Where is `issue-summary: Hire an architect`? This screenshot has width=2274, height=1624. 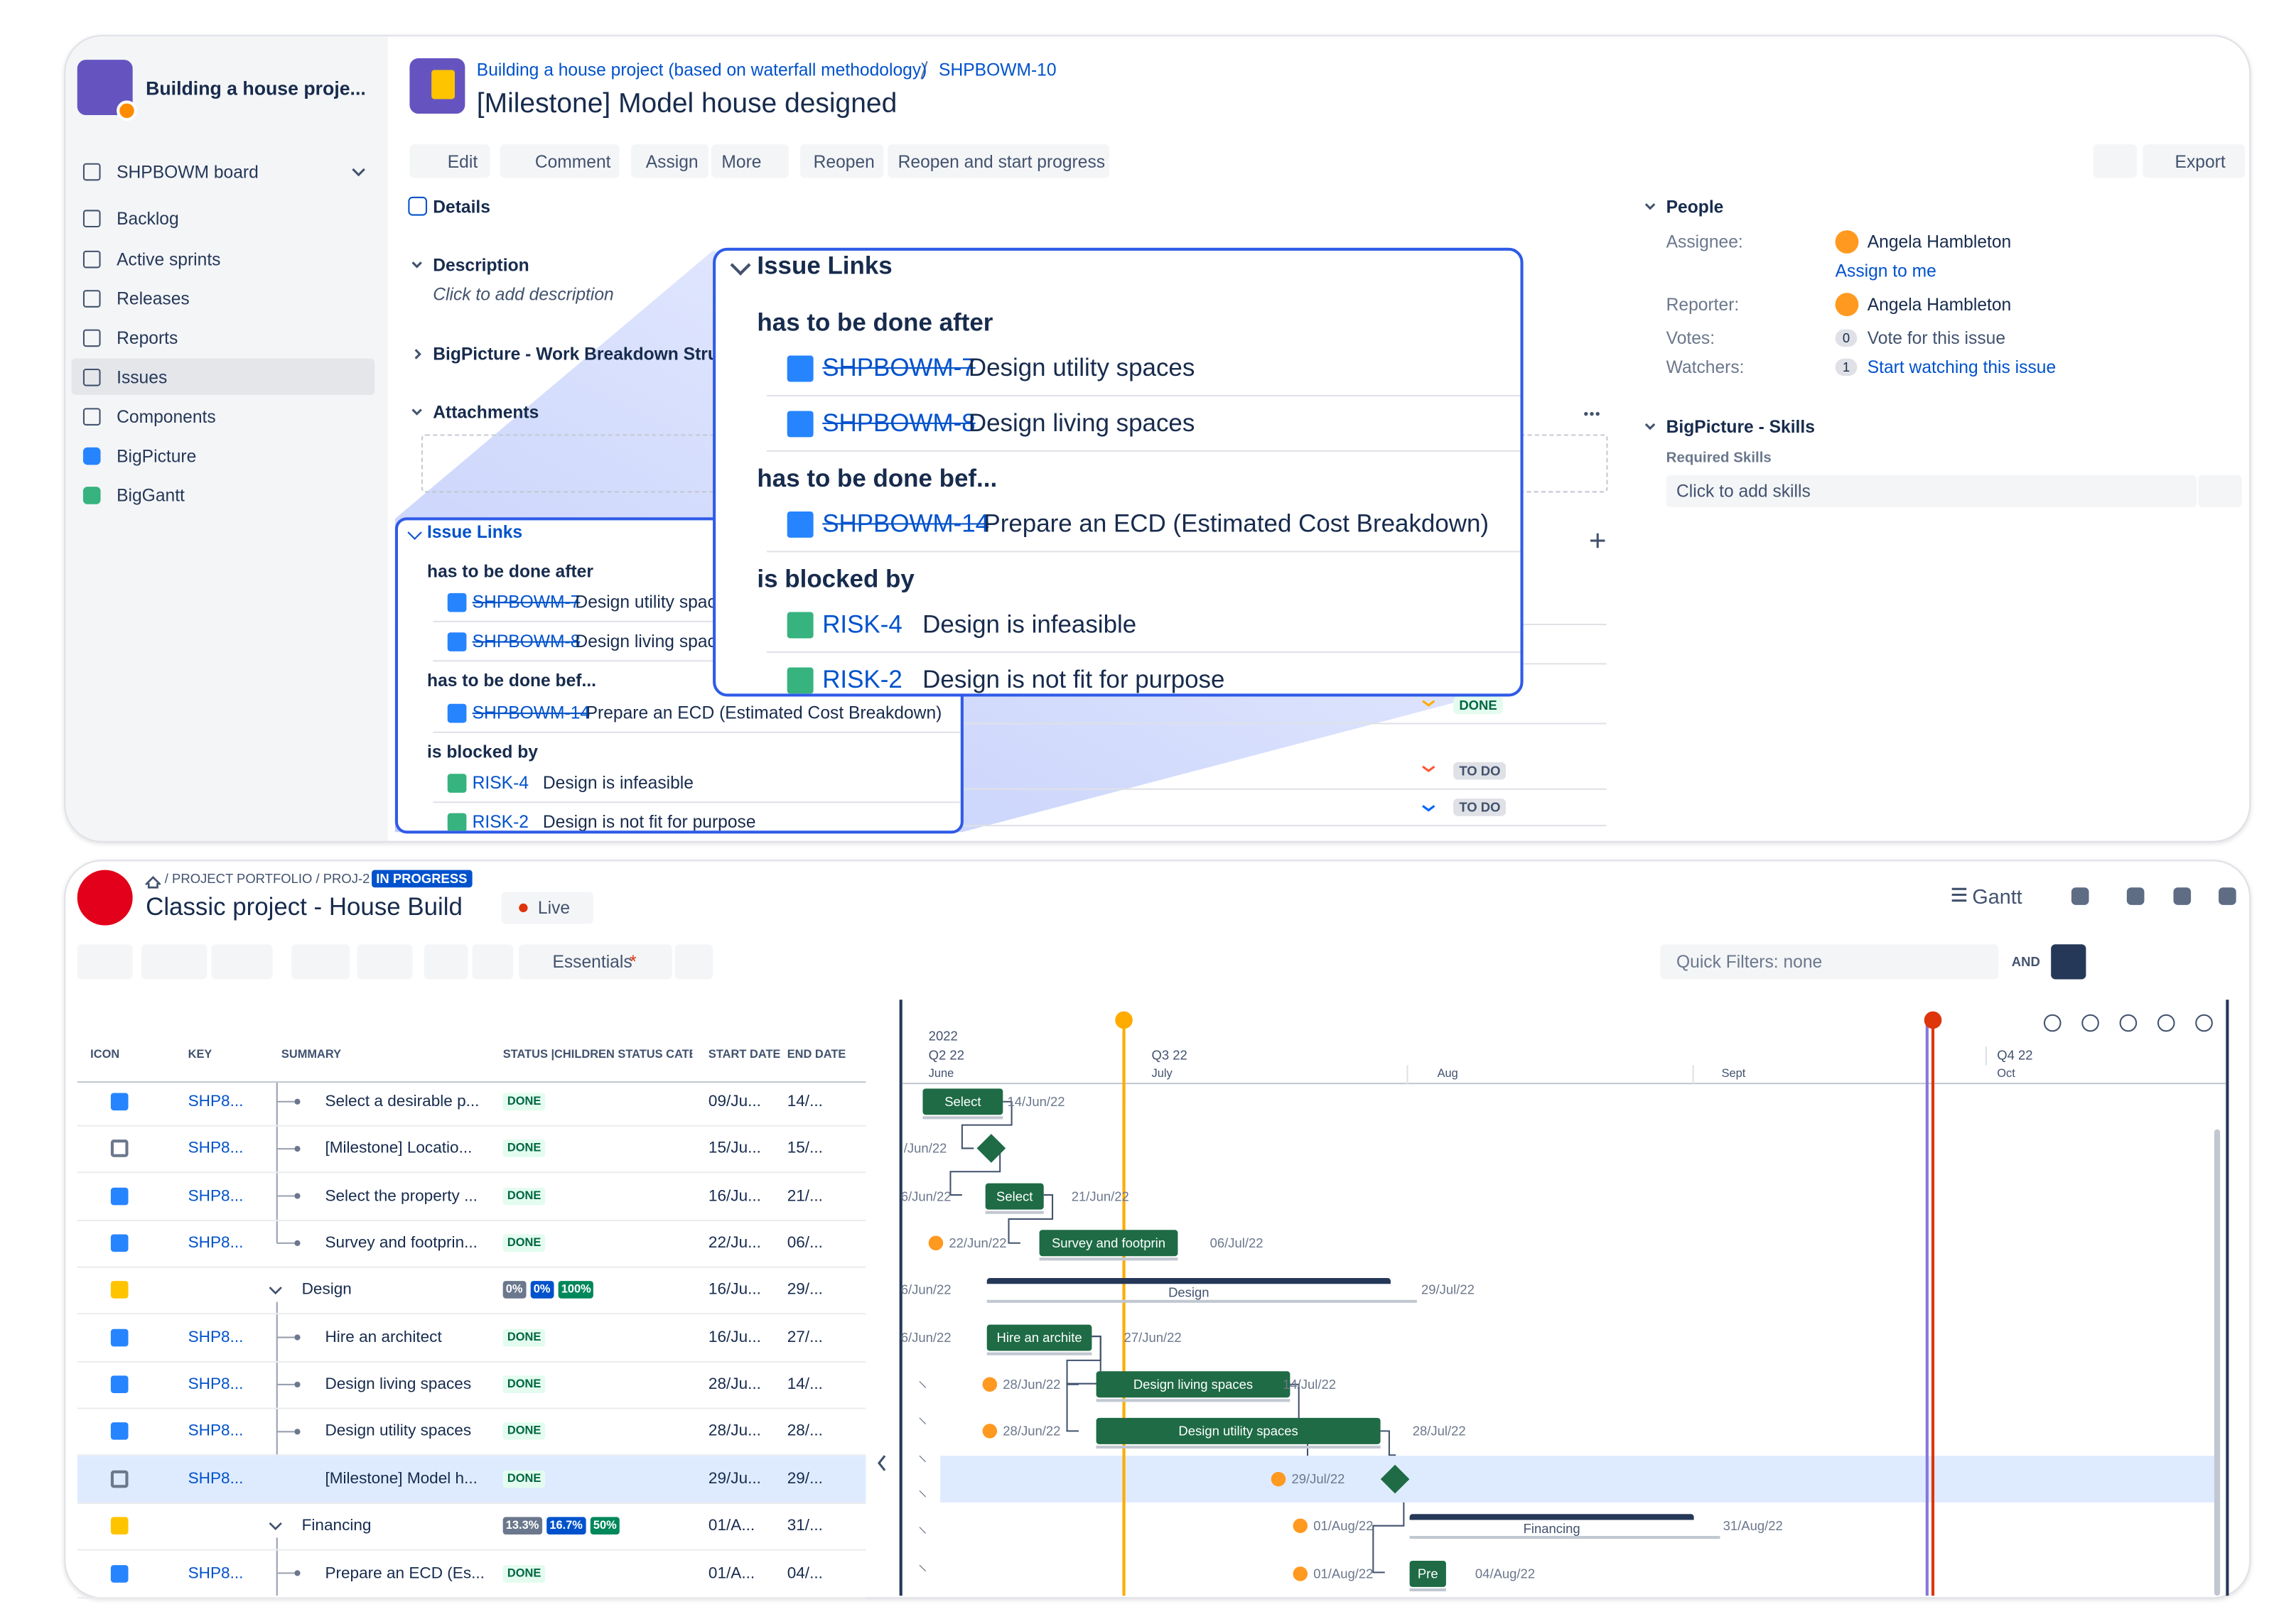 issue-summary: Hire an architect is located at coordinates (383, 1337).